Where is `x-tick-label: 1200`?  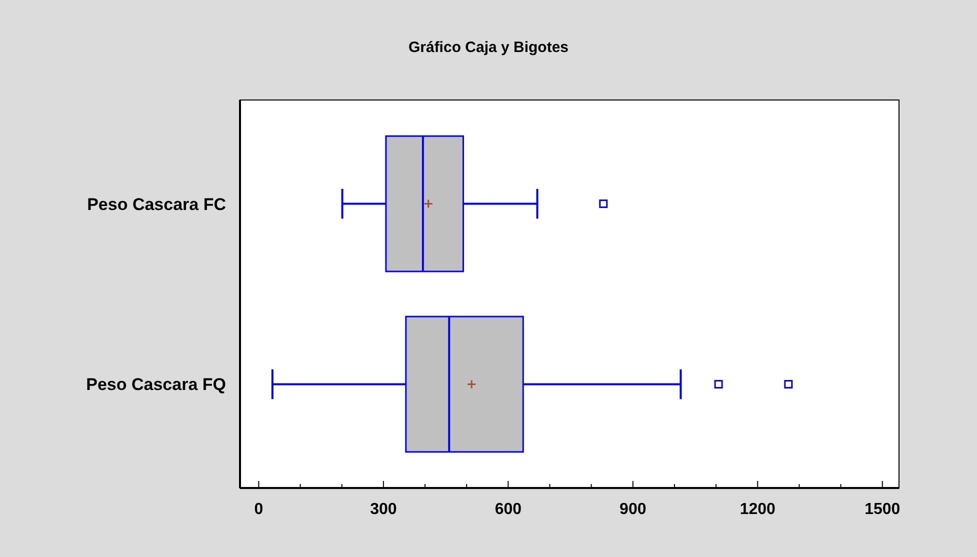
x-tick-label: 1200 is located at coordinates (758, 509).